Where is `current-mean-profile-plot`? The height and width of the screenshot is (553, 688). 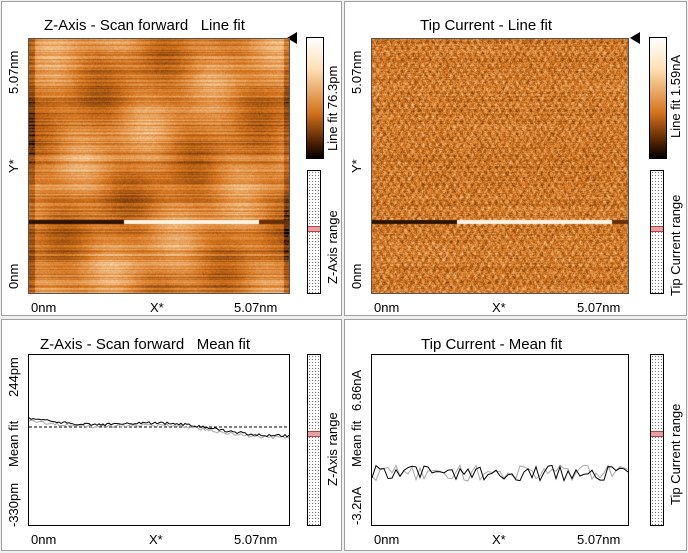
current-mean-profile-plot is located at coordinates (500, 440).